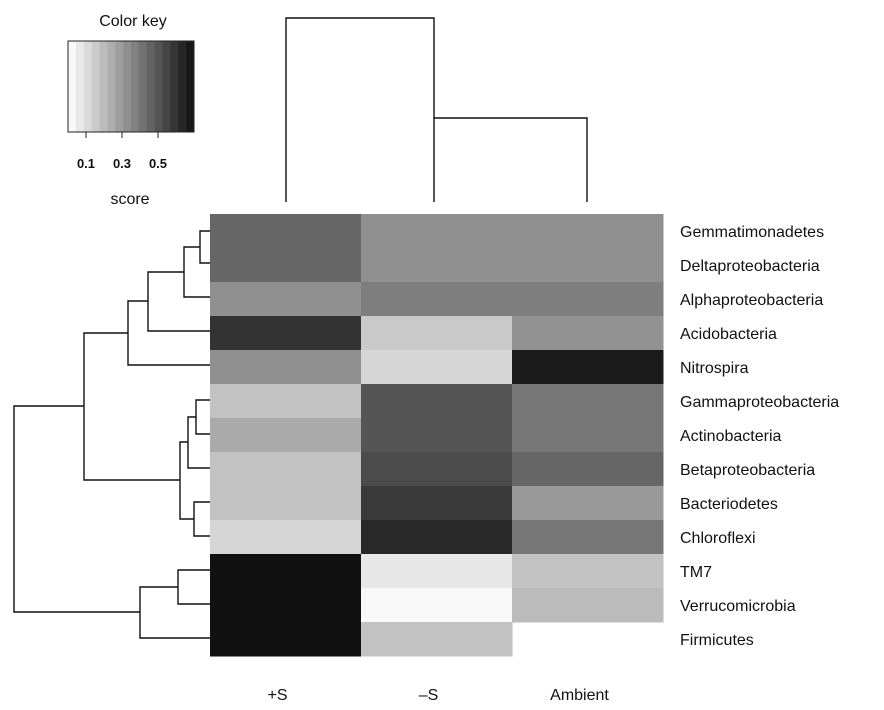 The image size is (884, 710). What do you see at coordinates (168, 333) in the screenshot?
I see `row-dendro-nitro` at bounding box center [168, 333].